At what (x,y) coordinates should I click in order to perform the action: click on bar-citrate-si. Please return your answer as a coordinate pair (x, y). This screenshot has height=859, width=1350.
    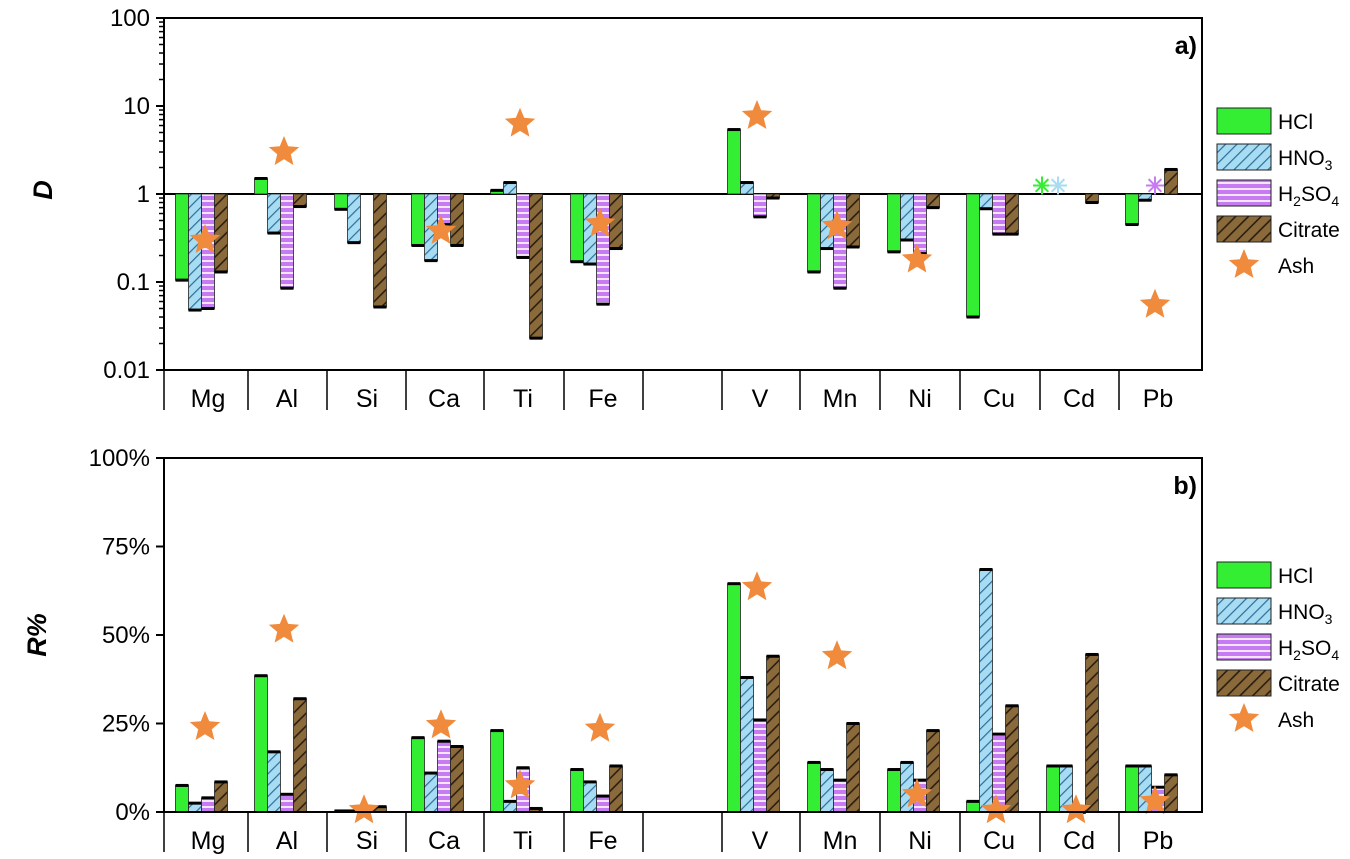
    Looking at the image, I should click on (380, 250).